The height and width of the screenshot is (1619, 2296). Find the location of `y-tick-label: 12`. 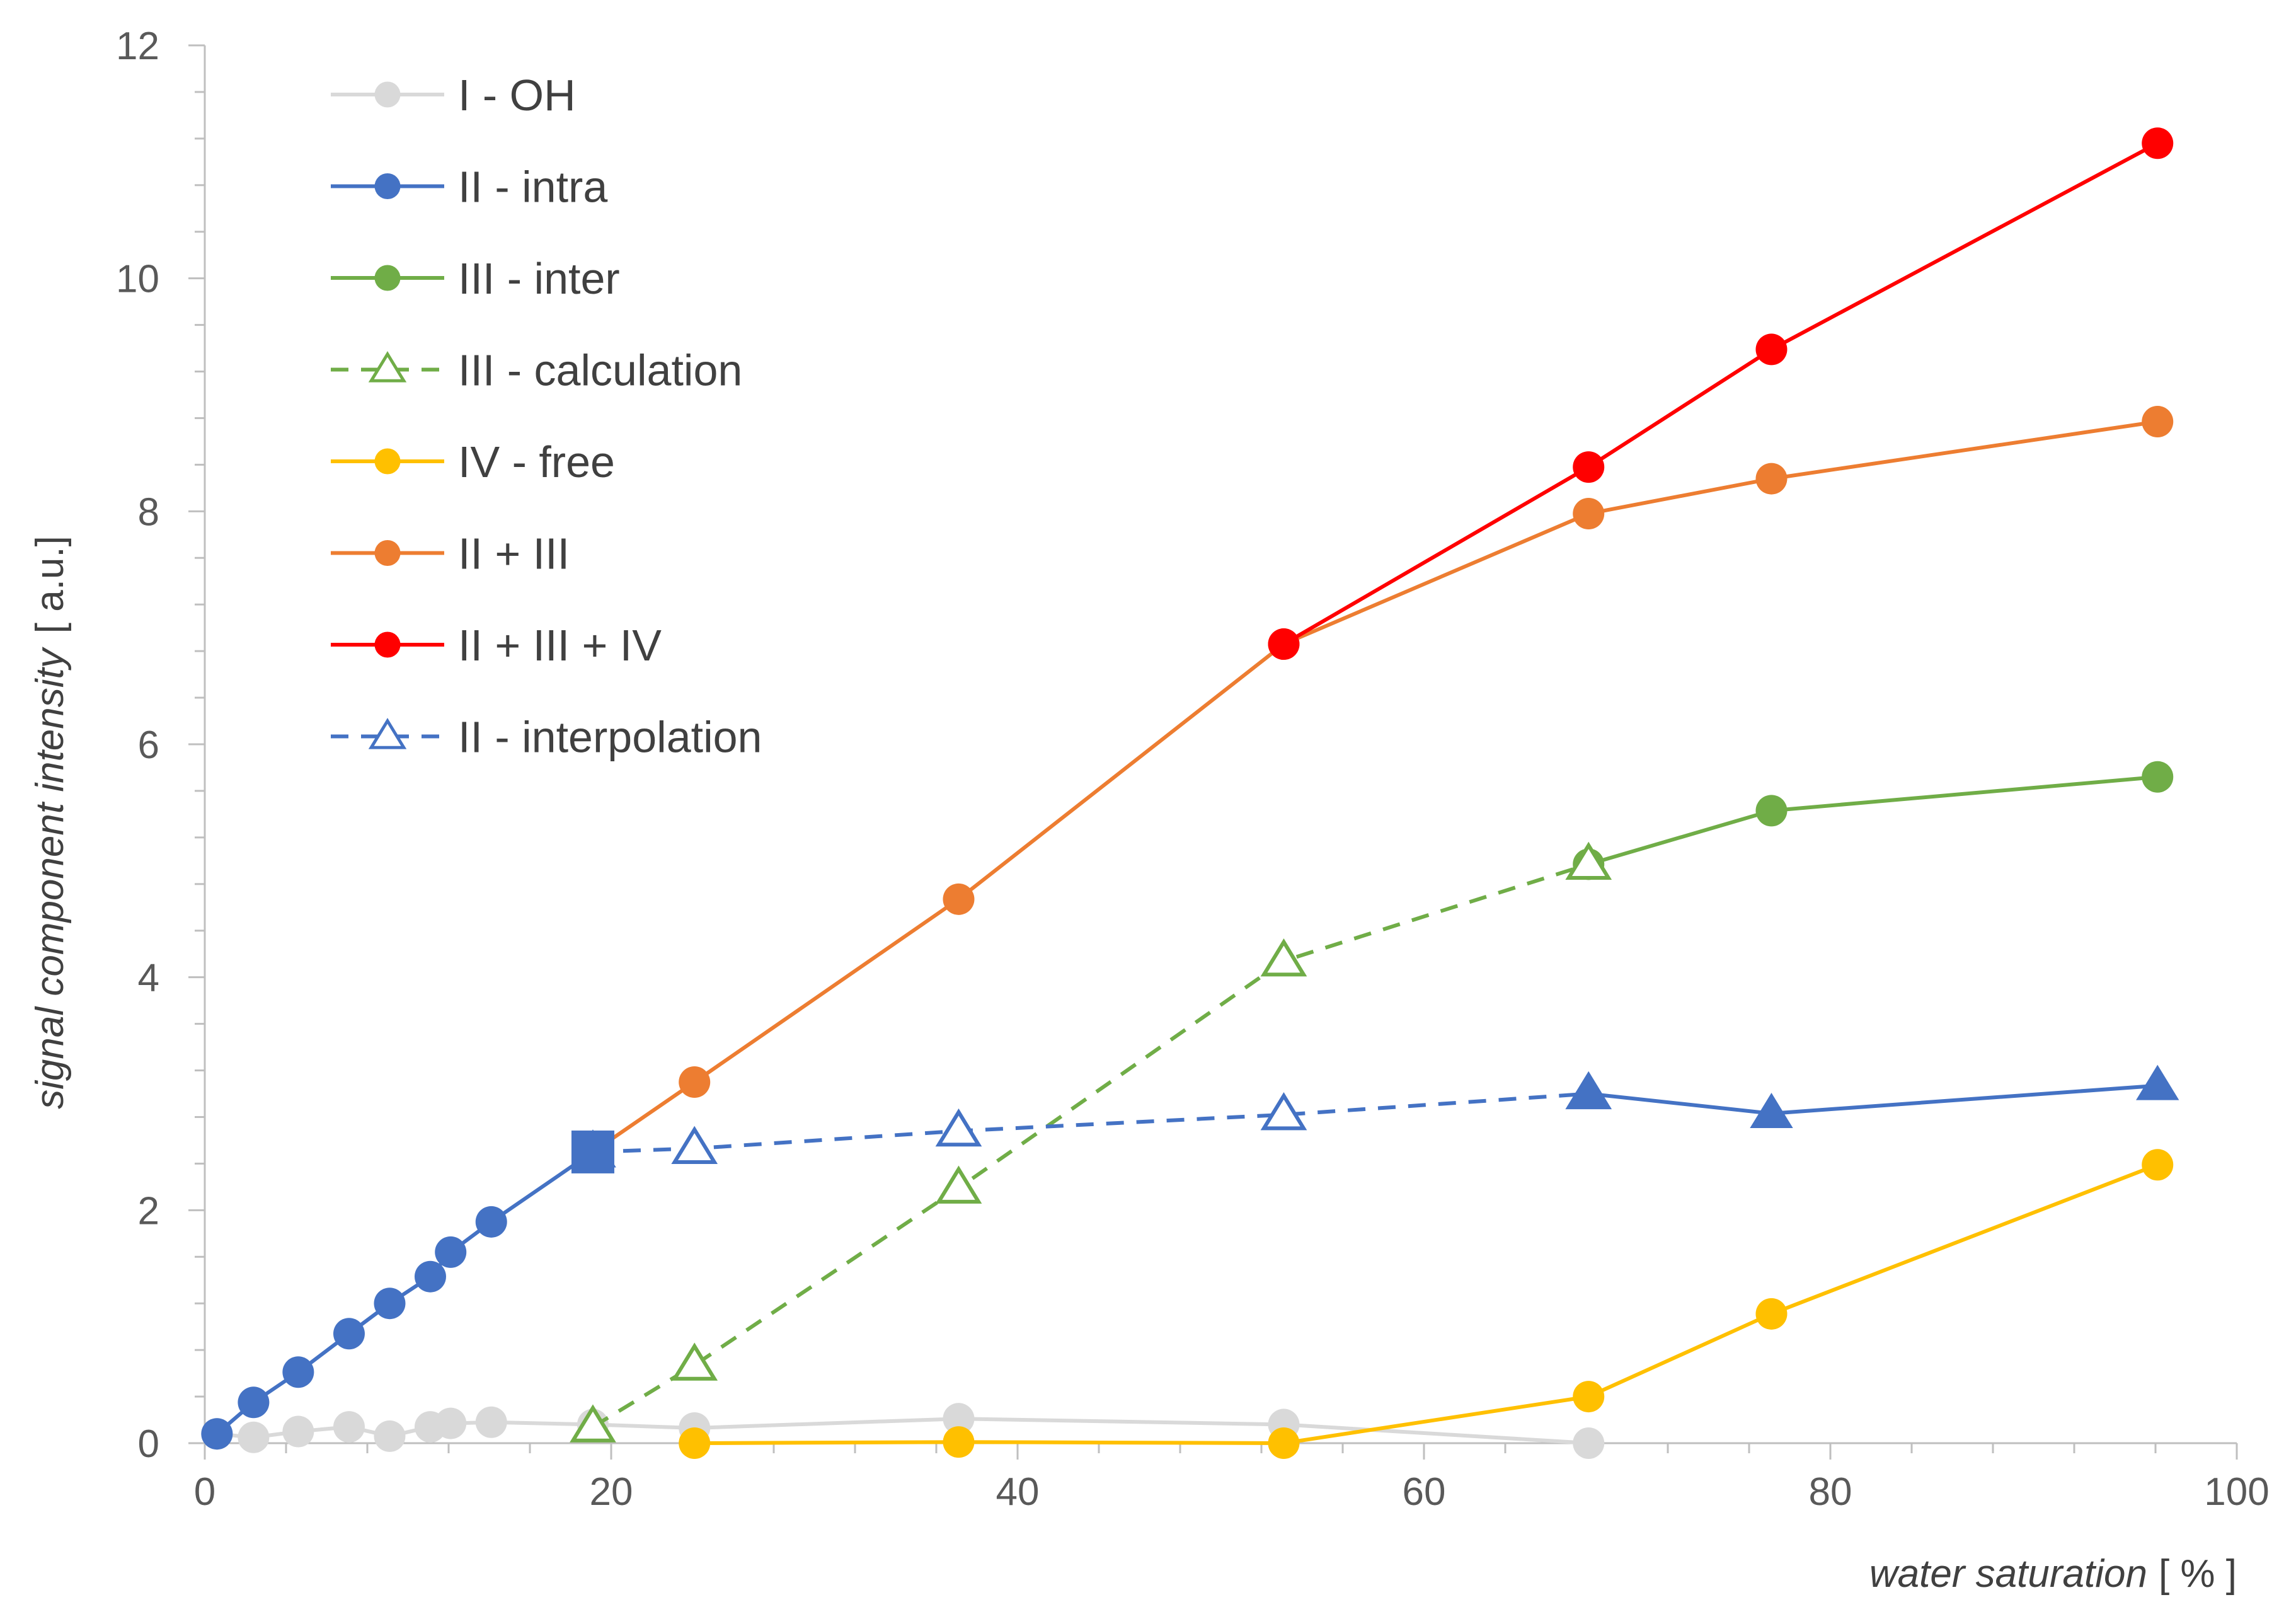

y-tick-label: 12 is located at coordinates (137, 46).